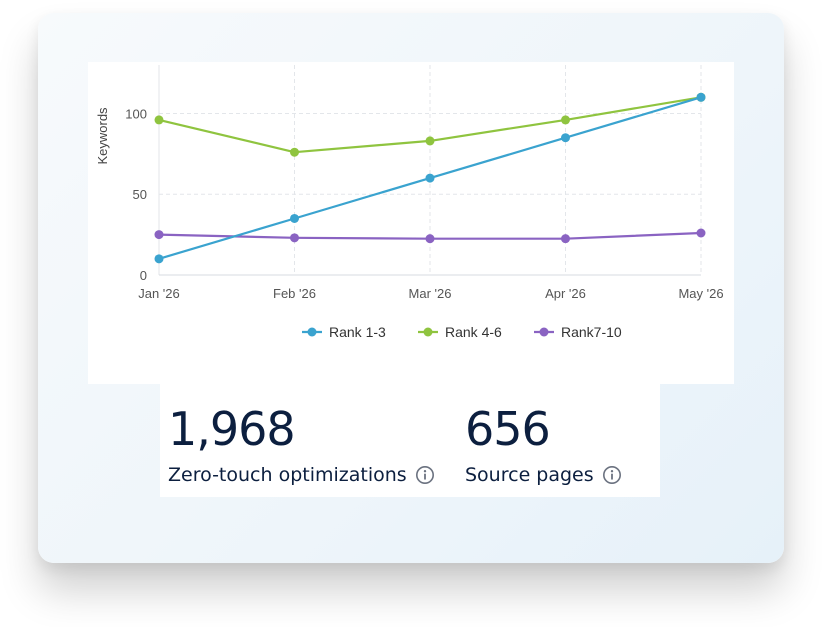  What do you see at coordinates (287, 475) in the screenshot?
I see `stat-label: Zero-touch optimizations` at bounding box center [287, 475].